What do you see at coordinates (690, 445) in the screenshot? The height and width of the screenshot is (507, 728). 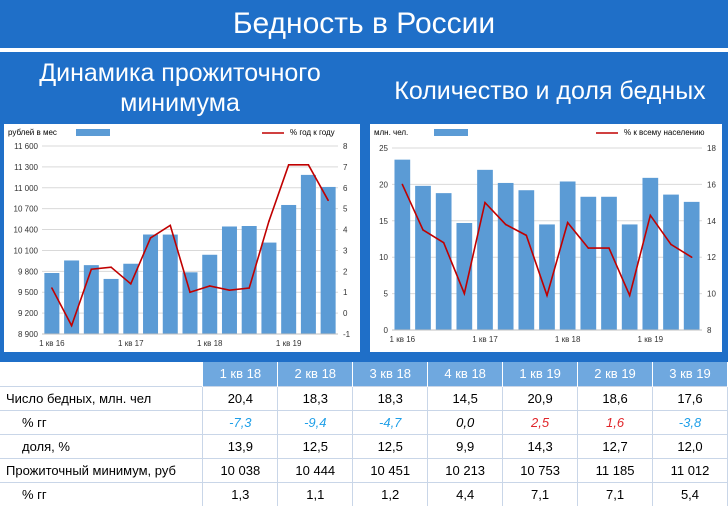 I see `table-cell: 12,0` at bounding box center [690, 445].